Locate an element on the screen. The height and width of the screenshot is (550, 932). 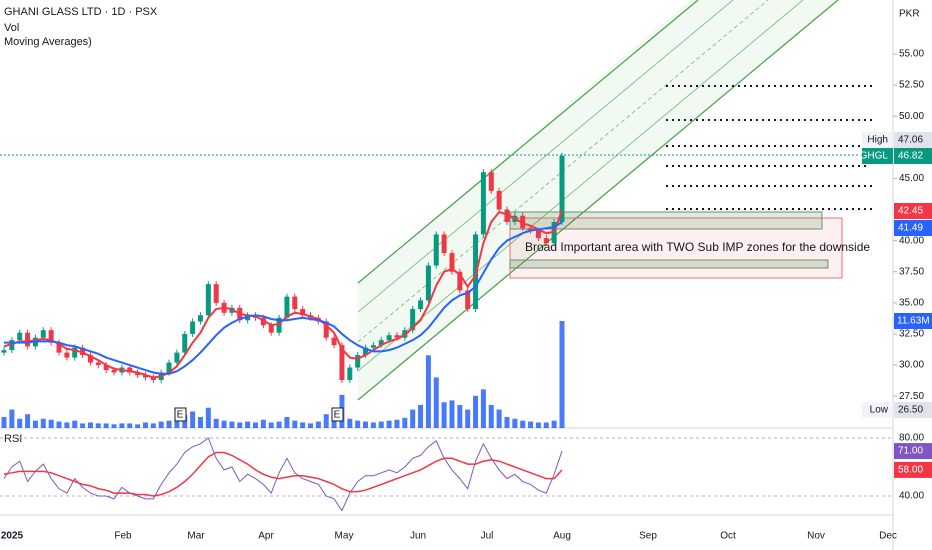
price-tag-label: 42.45 is located at coordinates (910, 211).